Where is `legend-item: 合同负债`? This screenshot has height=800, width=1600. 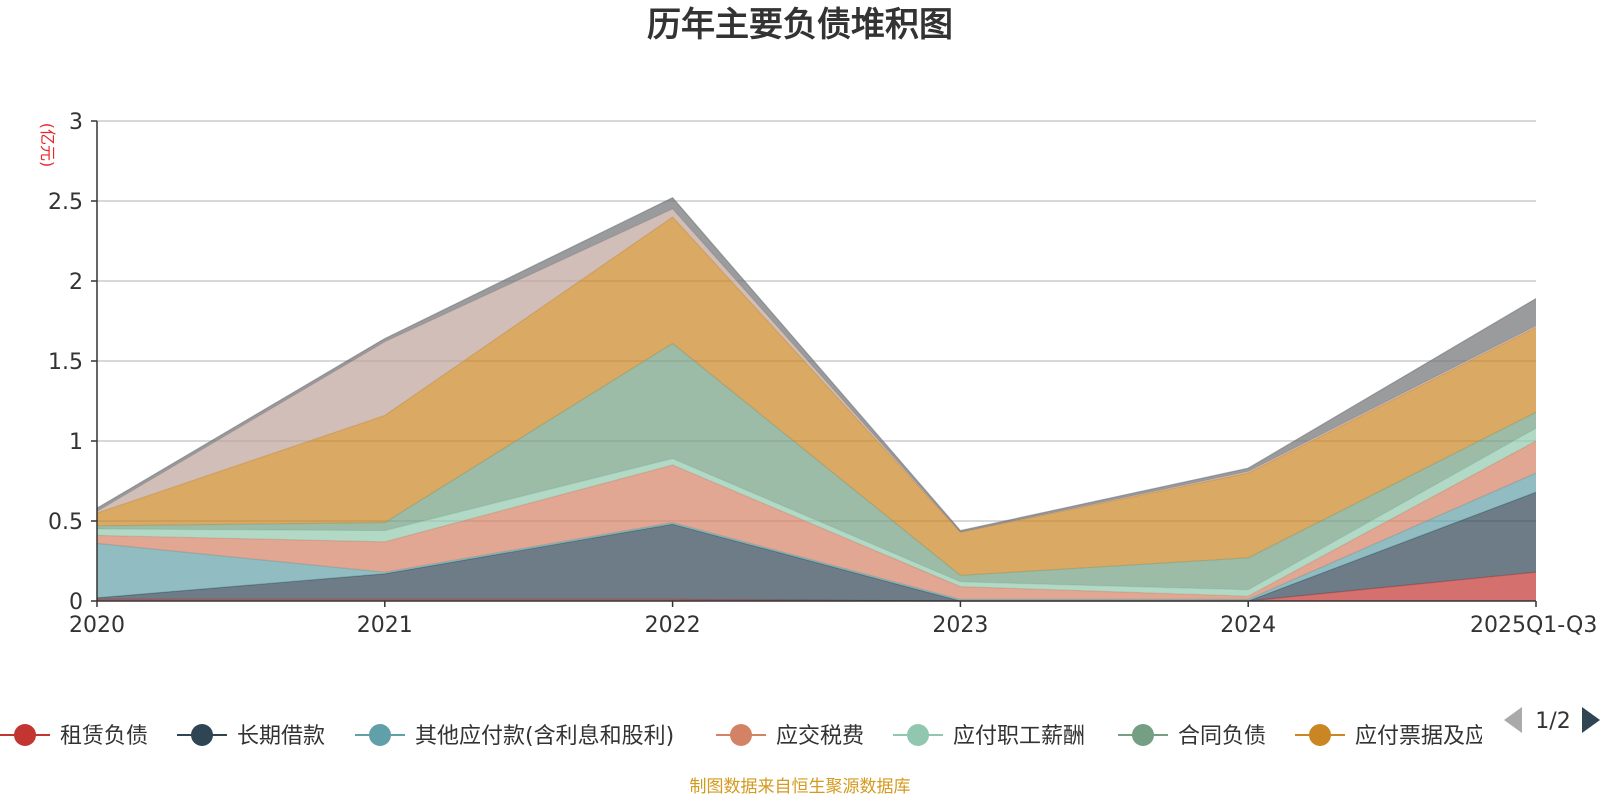 legend-item: 合同负债 is located at coordinates (1192, 736).